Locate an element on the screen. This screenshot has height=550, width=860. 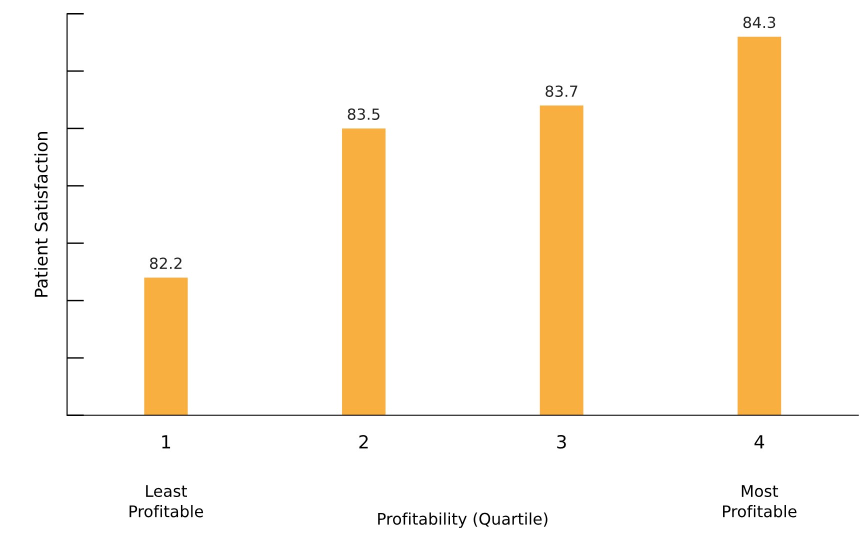
x-tick-label: 4 is located at coordinates (759, 441).